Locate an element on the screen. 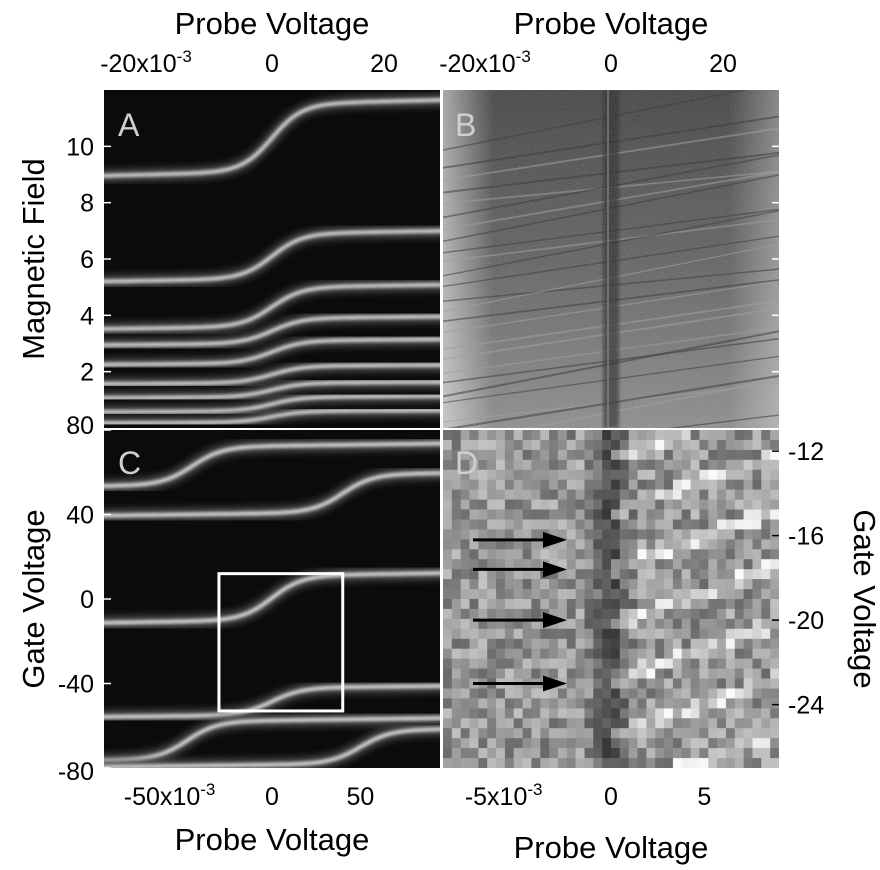  arrow-head is located at coordinates (555, 620).